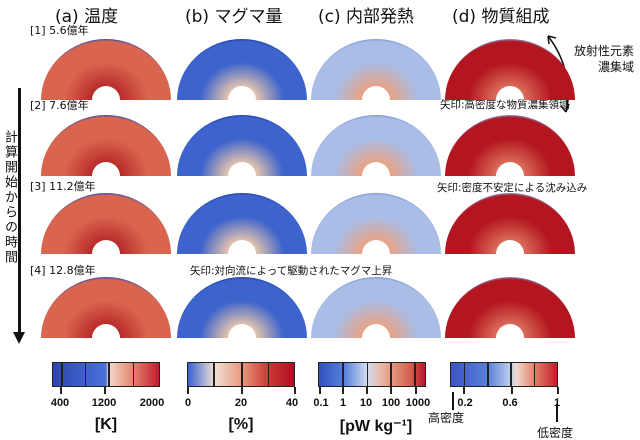 The image size is (640, 440). I want to click on tick: 10, so click(366, 403).